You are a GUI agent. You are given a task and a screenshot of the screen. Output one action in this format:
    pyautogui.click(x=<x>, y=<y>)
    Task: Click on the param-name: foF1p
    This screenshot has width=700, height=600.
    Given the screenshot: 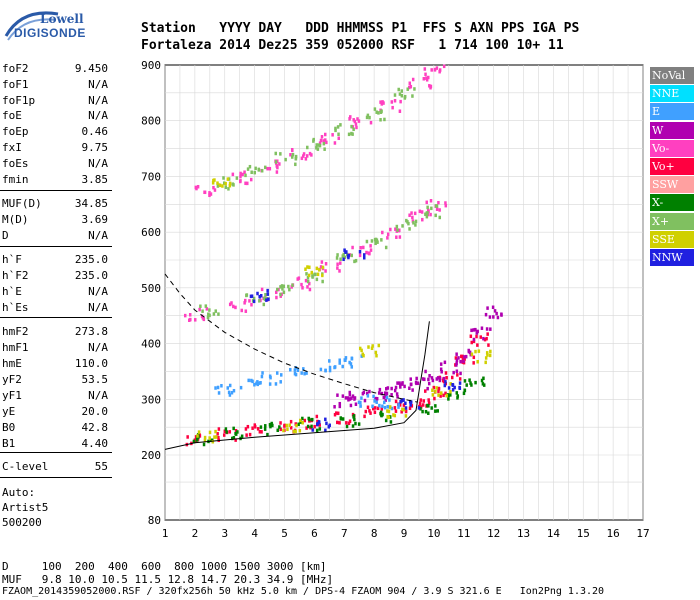 What is the action you would take?
    pyautogui.click(x=19, y=100)
    